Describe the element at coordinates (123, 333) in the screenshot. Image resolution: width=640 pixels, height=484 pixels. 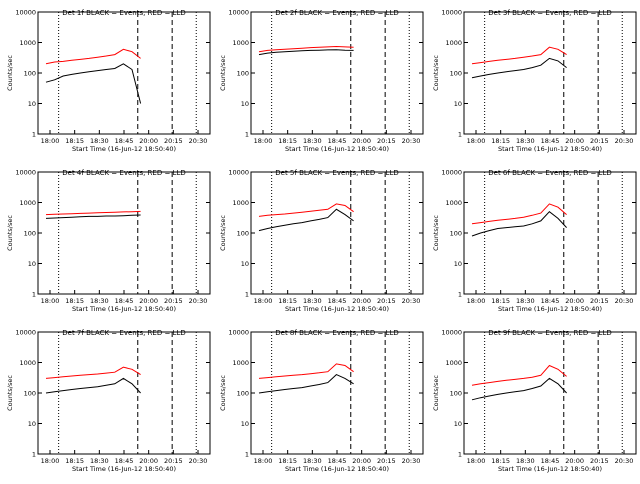
I see `chart-title: Det 7f BLACK = Events, RED = LLD` at that location.